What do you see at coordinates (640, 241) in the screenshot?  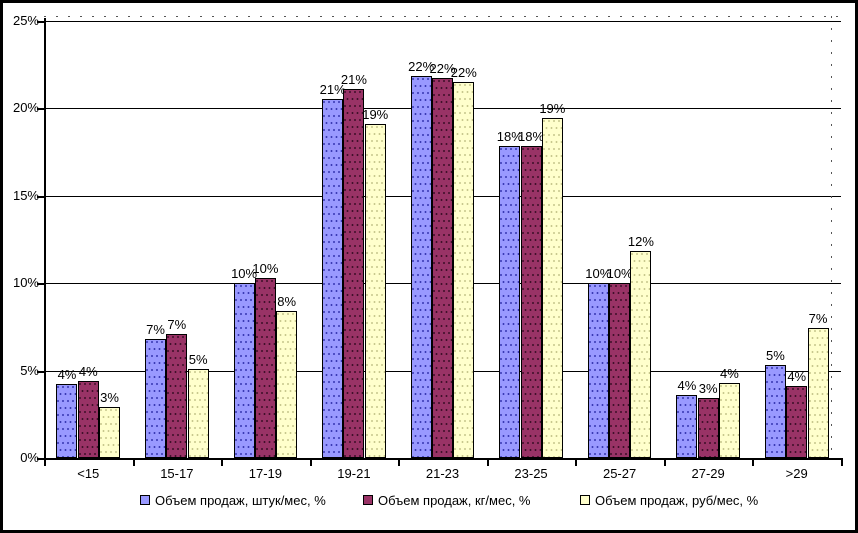 I see `data-label: 12%` at bounding box center [640, 241].